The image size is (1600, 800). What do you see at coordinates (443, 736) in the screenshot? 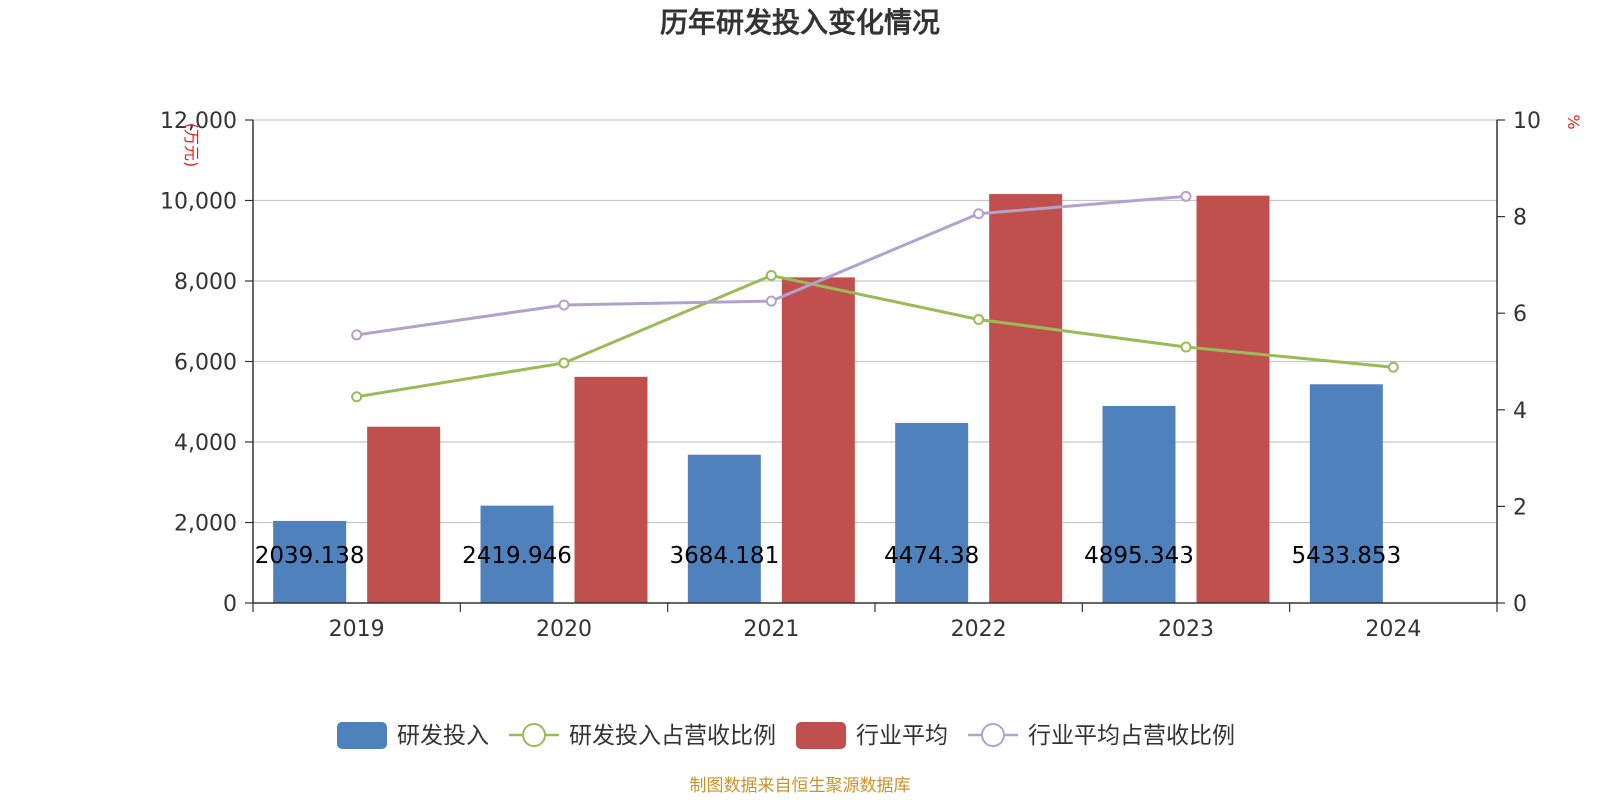
I see `legend-label: 研发投入` at bounding box center [443, 736].